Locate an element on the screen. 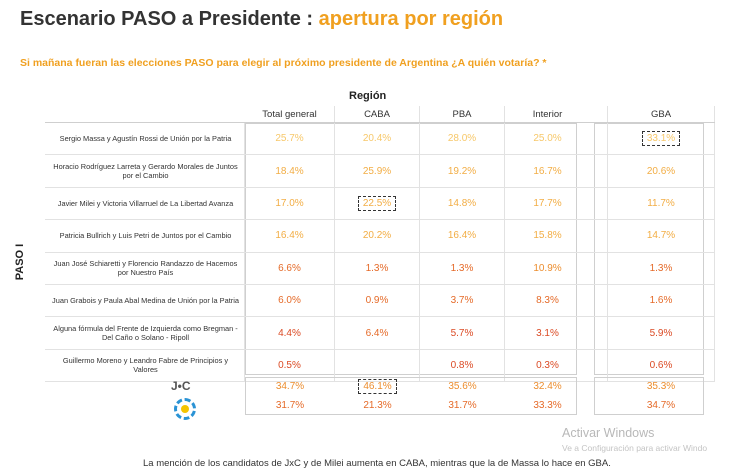 The height and width of the screenshot is (471, 730). value-gba-cell: 1.3% is located at coordinates (661, 268).